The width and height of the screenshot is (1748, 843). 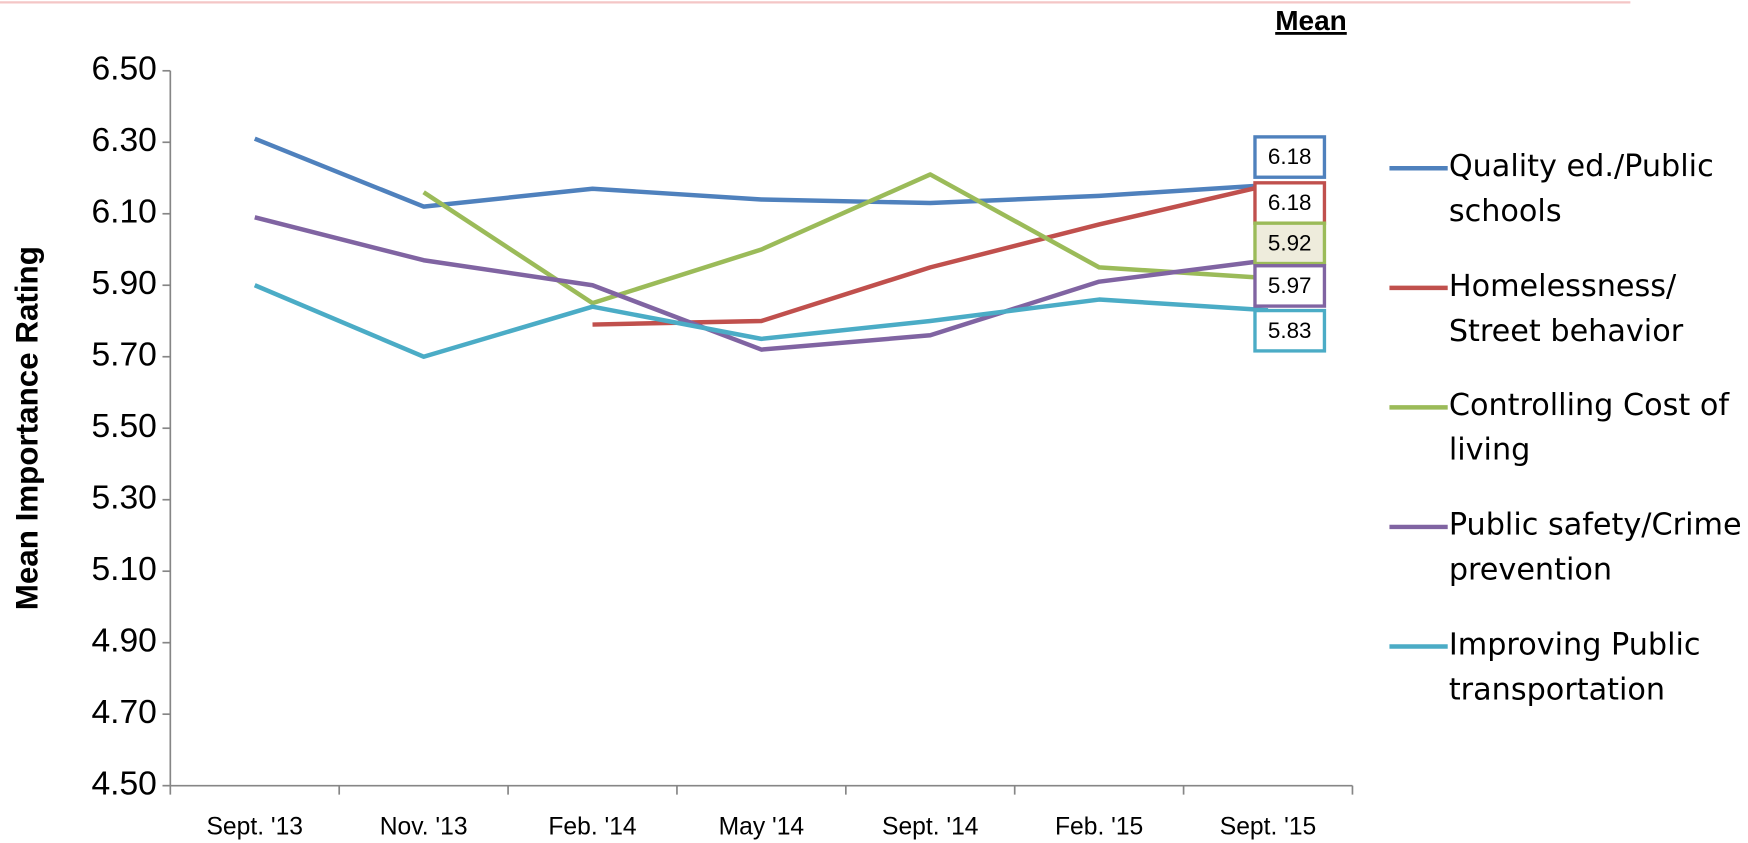 I want to click on legend-label: Improving Public transportation, so click(x=1574, y=667).